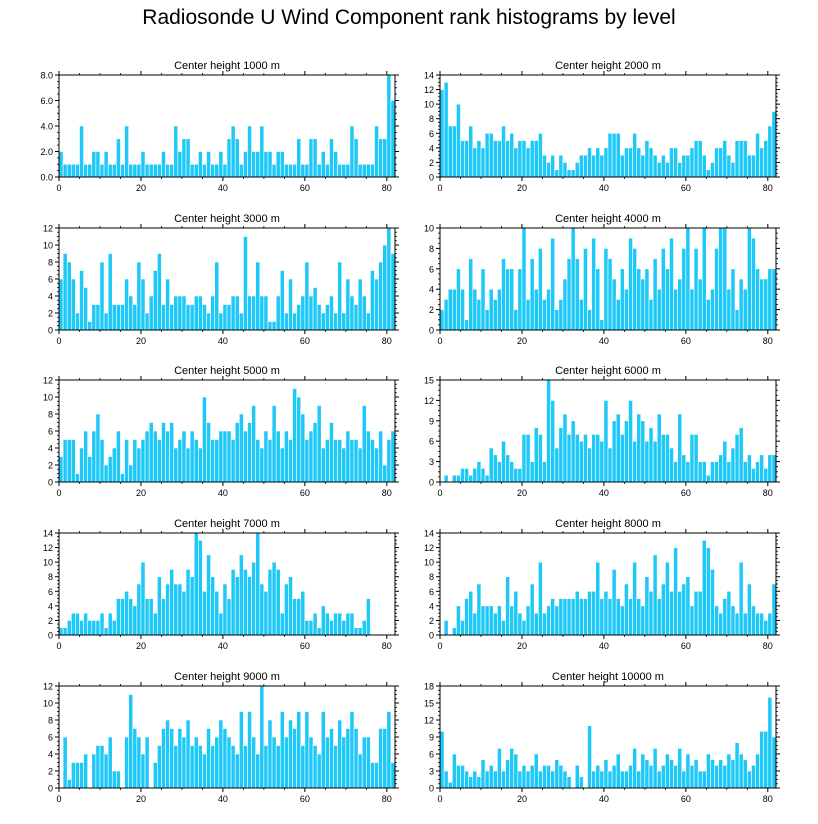  I want to click on chart-panel: Center height 5000 m 0 2 4 6 8 10 12 0 20 40 60 80, so click(221, 431).